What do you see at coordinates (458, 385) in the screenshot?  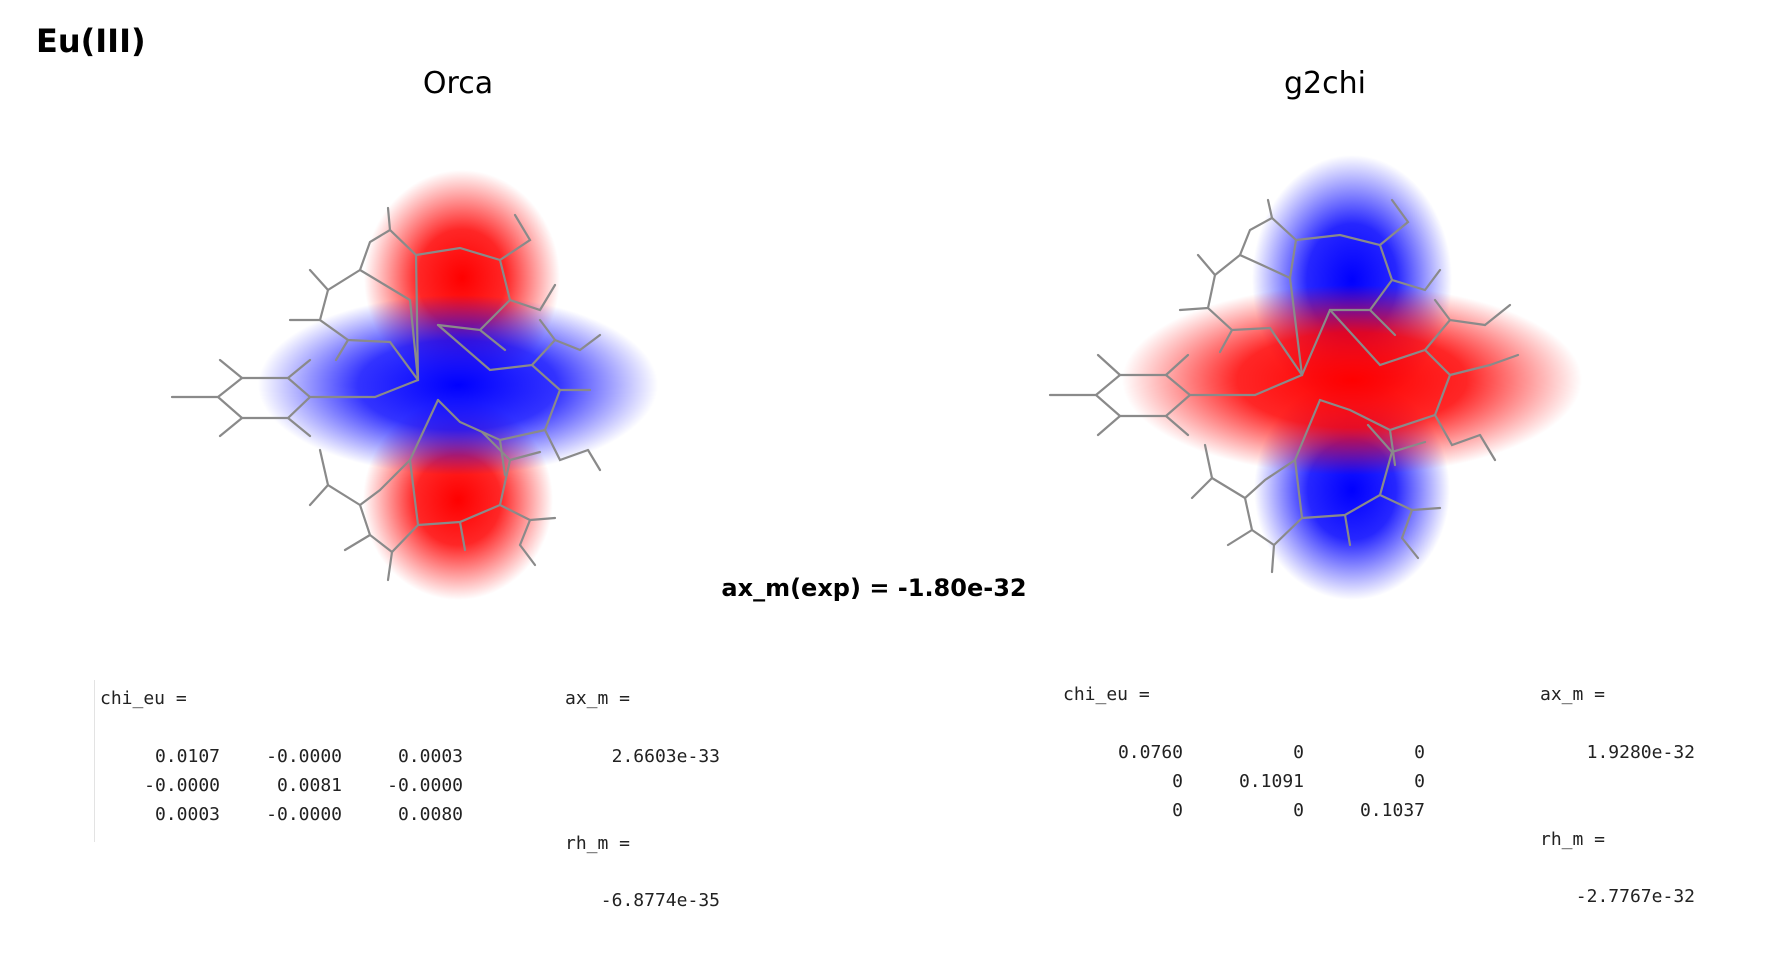 I see `negative-lobe-belt` at bounding box center [458, 385].